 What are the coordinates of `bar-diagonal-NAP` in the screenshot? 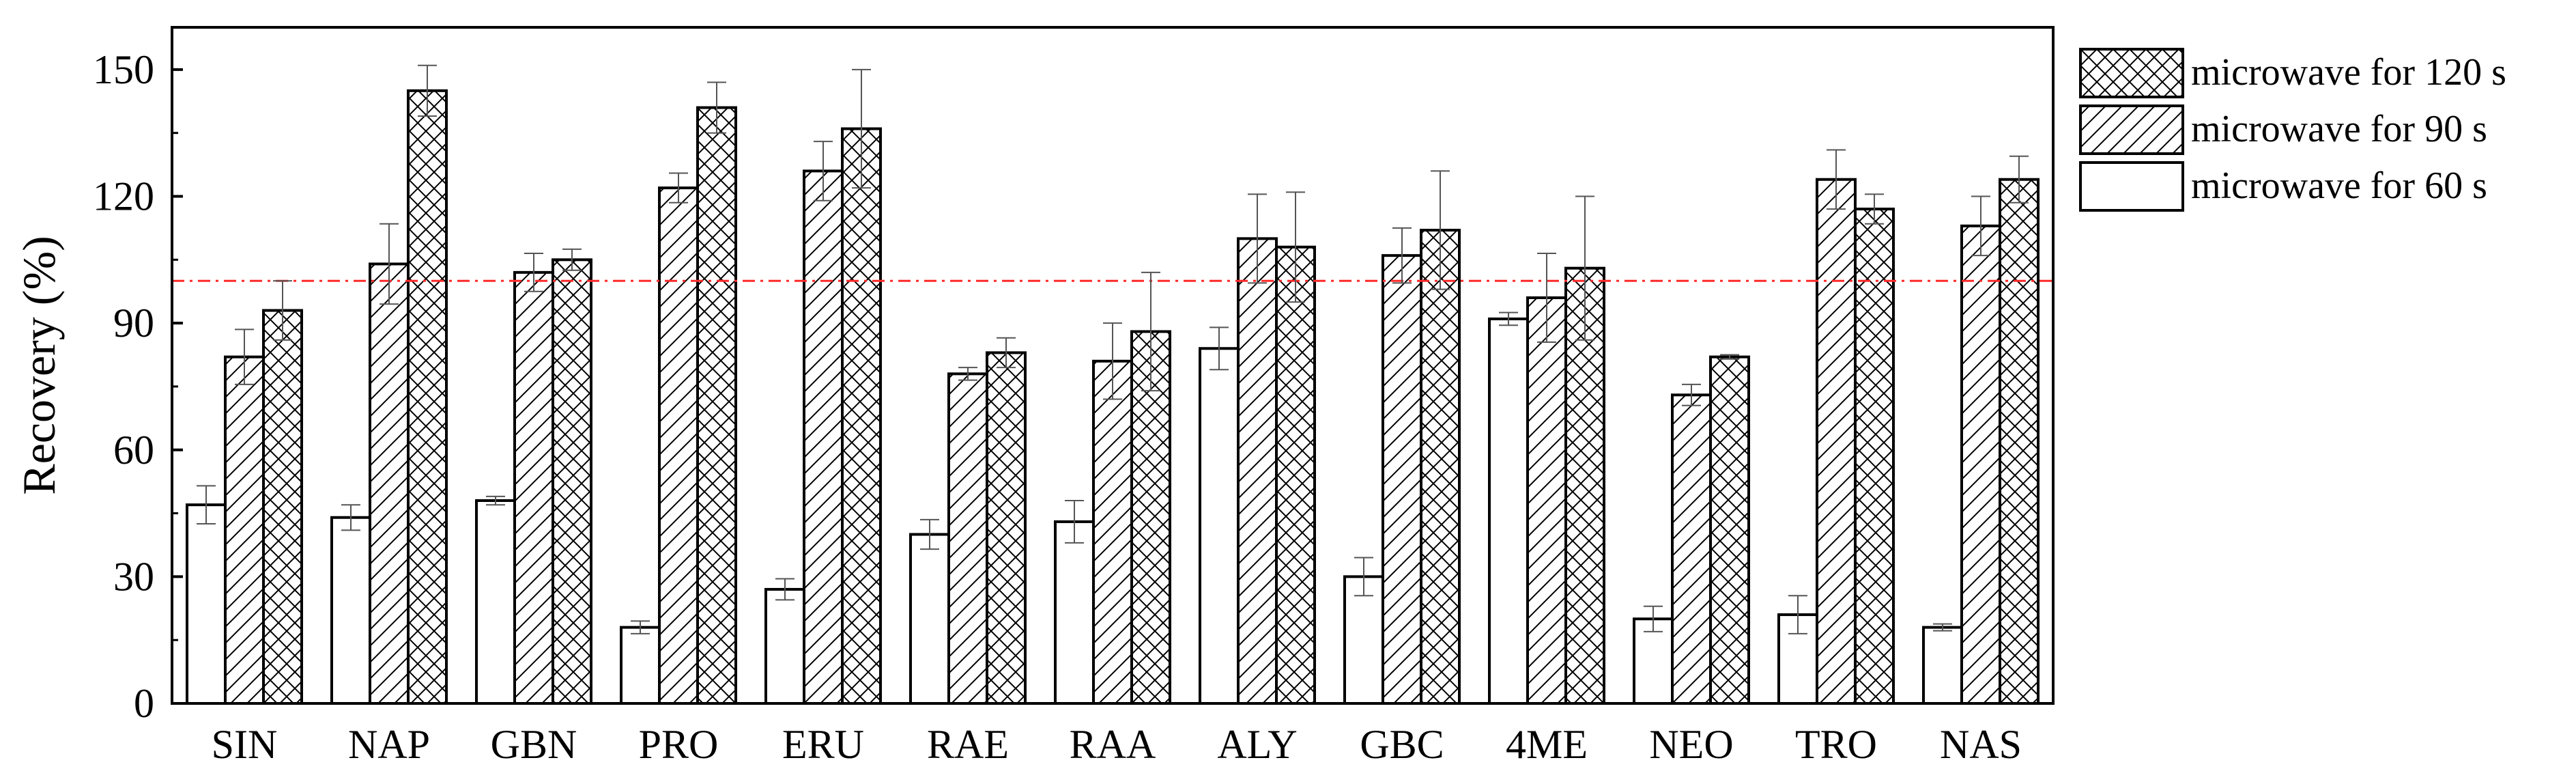 It's located at (389, 483).